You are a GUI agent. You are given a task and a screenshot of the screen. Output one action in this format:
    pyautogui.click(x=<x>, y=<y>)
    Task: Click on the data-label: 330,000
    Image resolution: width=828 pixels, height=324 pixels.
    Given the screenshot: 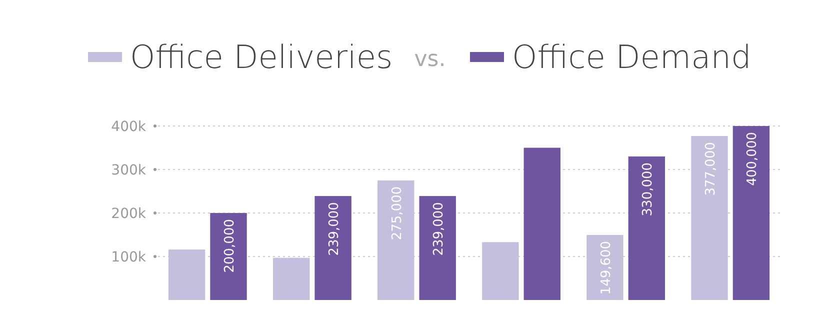 What is the action you would take?
    pyautogui.click(x=648, y=189)
    